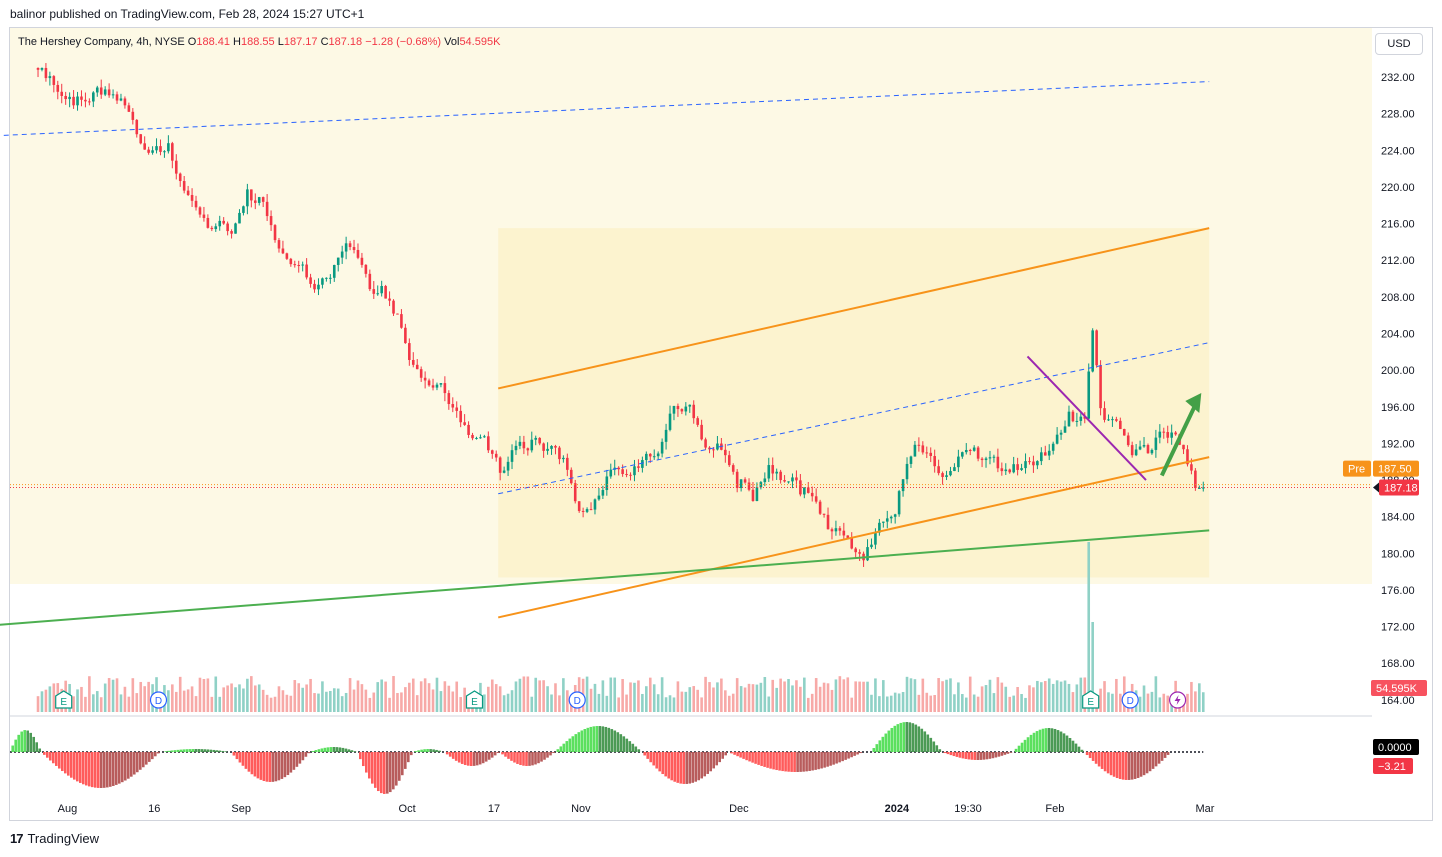 The height and width of the screenshot is (857, 1442). I want to click on time-tick: Mar, so click(1205, 809).